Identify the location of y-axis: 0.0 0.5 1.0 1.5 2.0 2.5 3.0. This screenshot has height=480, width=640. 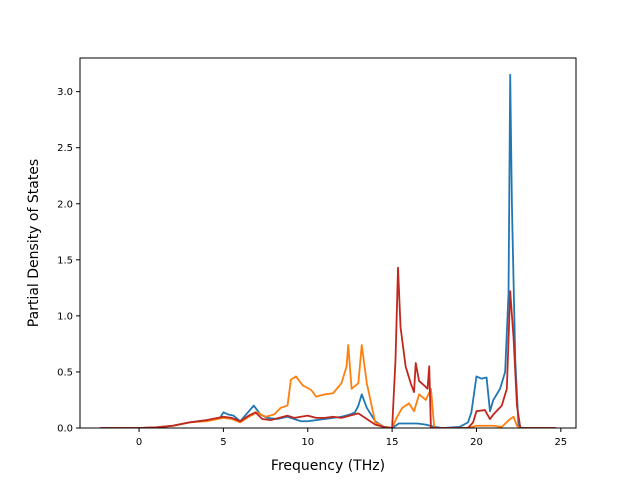
(68, 261).